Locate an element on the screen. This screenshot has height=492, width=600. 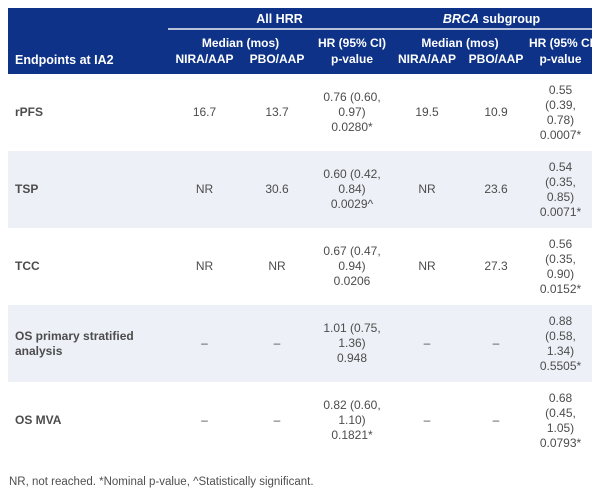
hrr-median-header: Median (mos) is located at coordinates (240, 41).